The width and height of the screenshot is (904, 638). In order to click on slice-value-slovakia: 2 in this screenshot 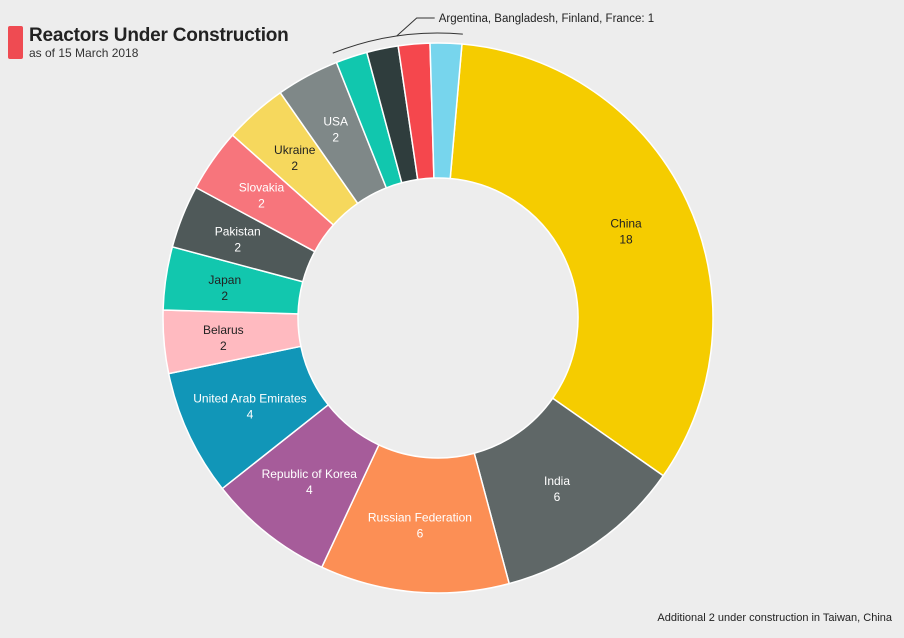, I will do `click(261, 203)`.